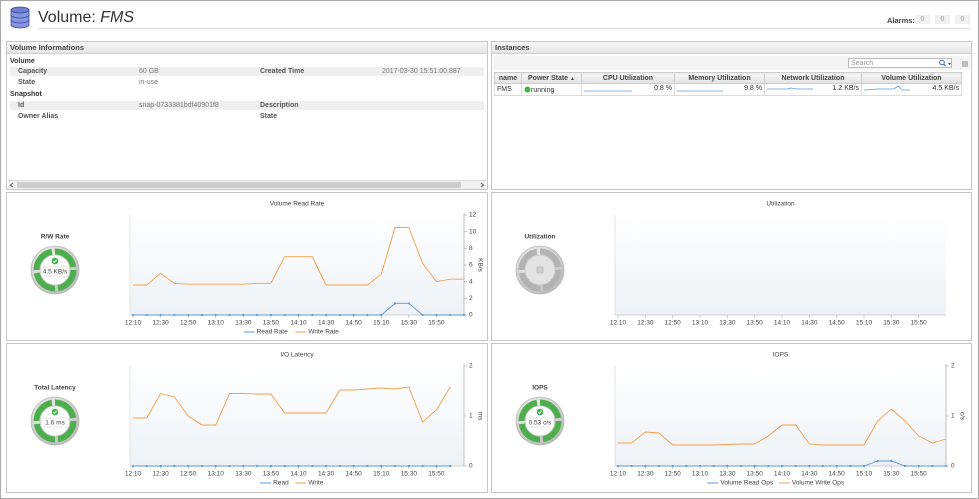 The height and width of the screenshot is (499, 979). What do you see at coordinates (297, 355) in the screenshot?
I see `chart-title: I/O Latency` at bounding box center [297, 355].